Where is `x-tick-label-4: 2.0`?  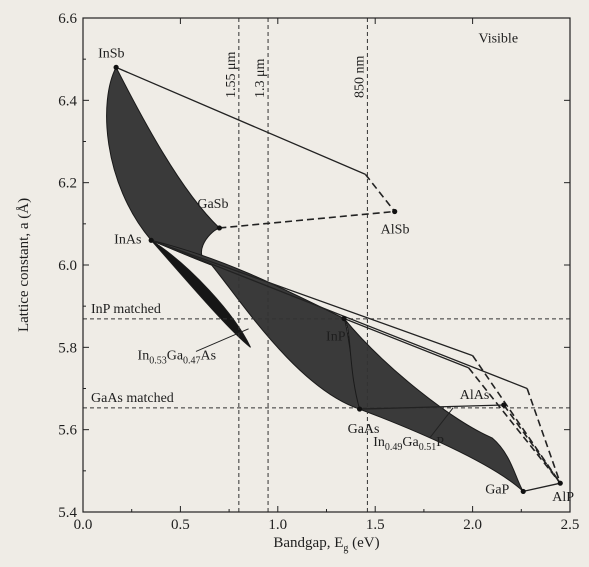
x-tick-label-4: 2.0 is located at coordinates (472, 525).